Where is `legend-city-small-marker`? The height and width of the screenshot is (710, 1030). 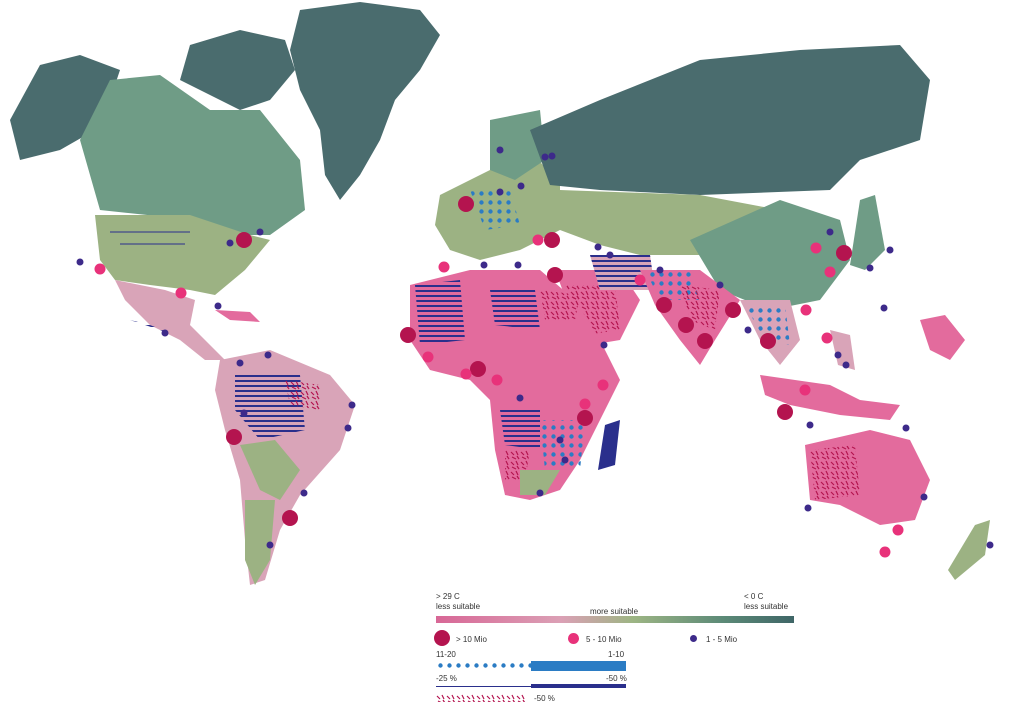 legend-city-small-marker is located at coordinates (693, 638).